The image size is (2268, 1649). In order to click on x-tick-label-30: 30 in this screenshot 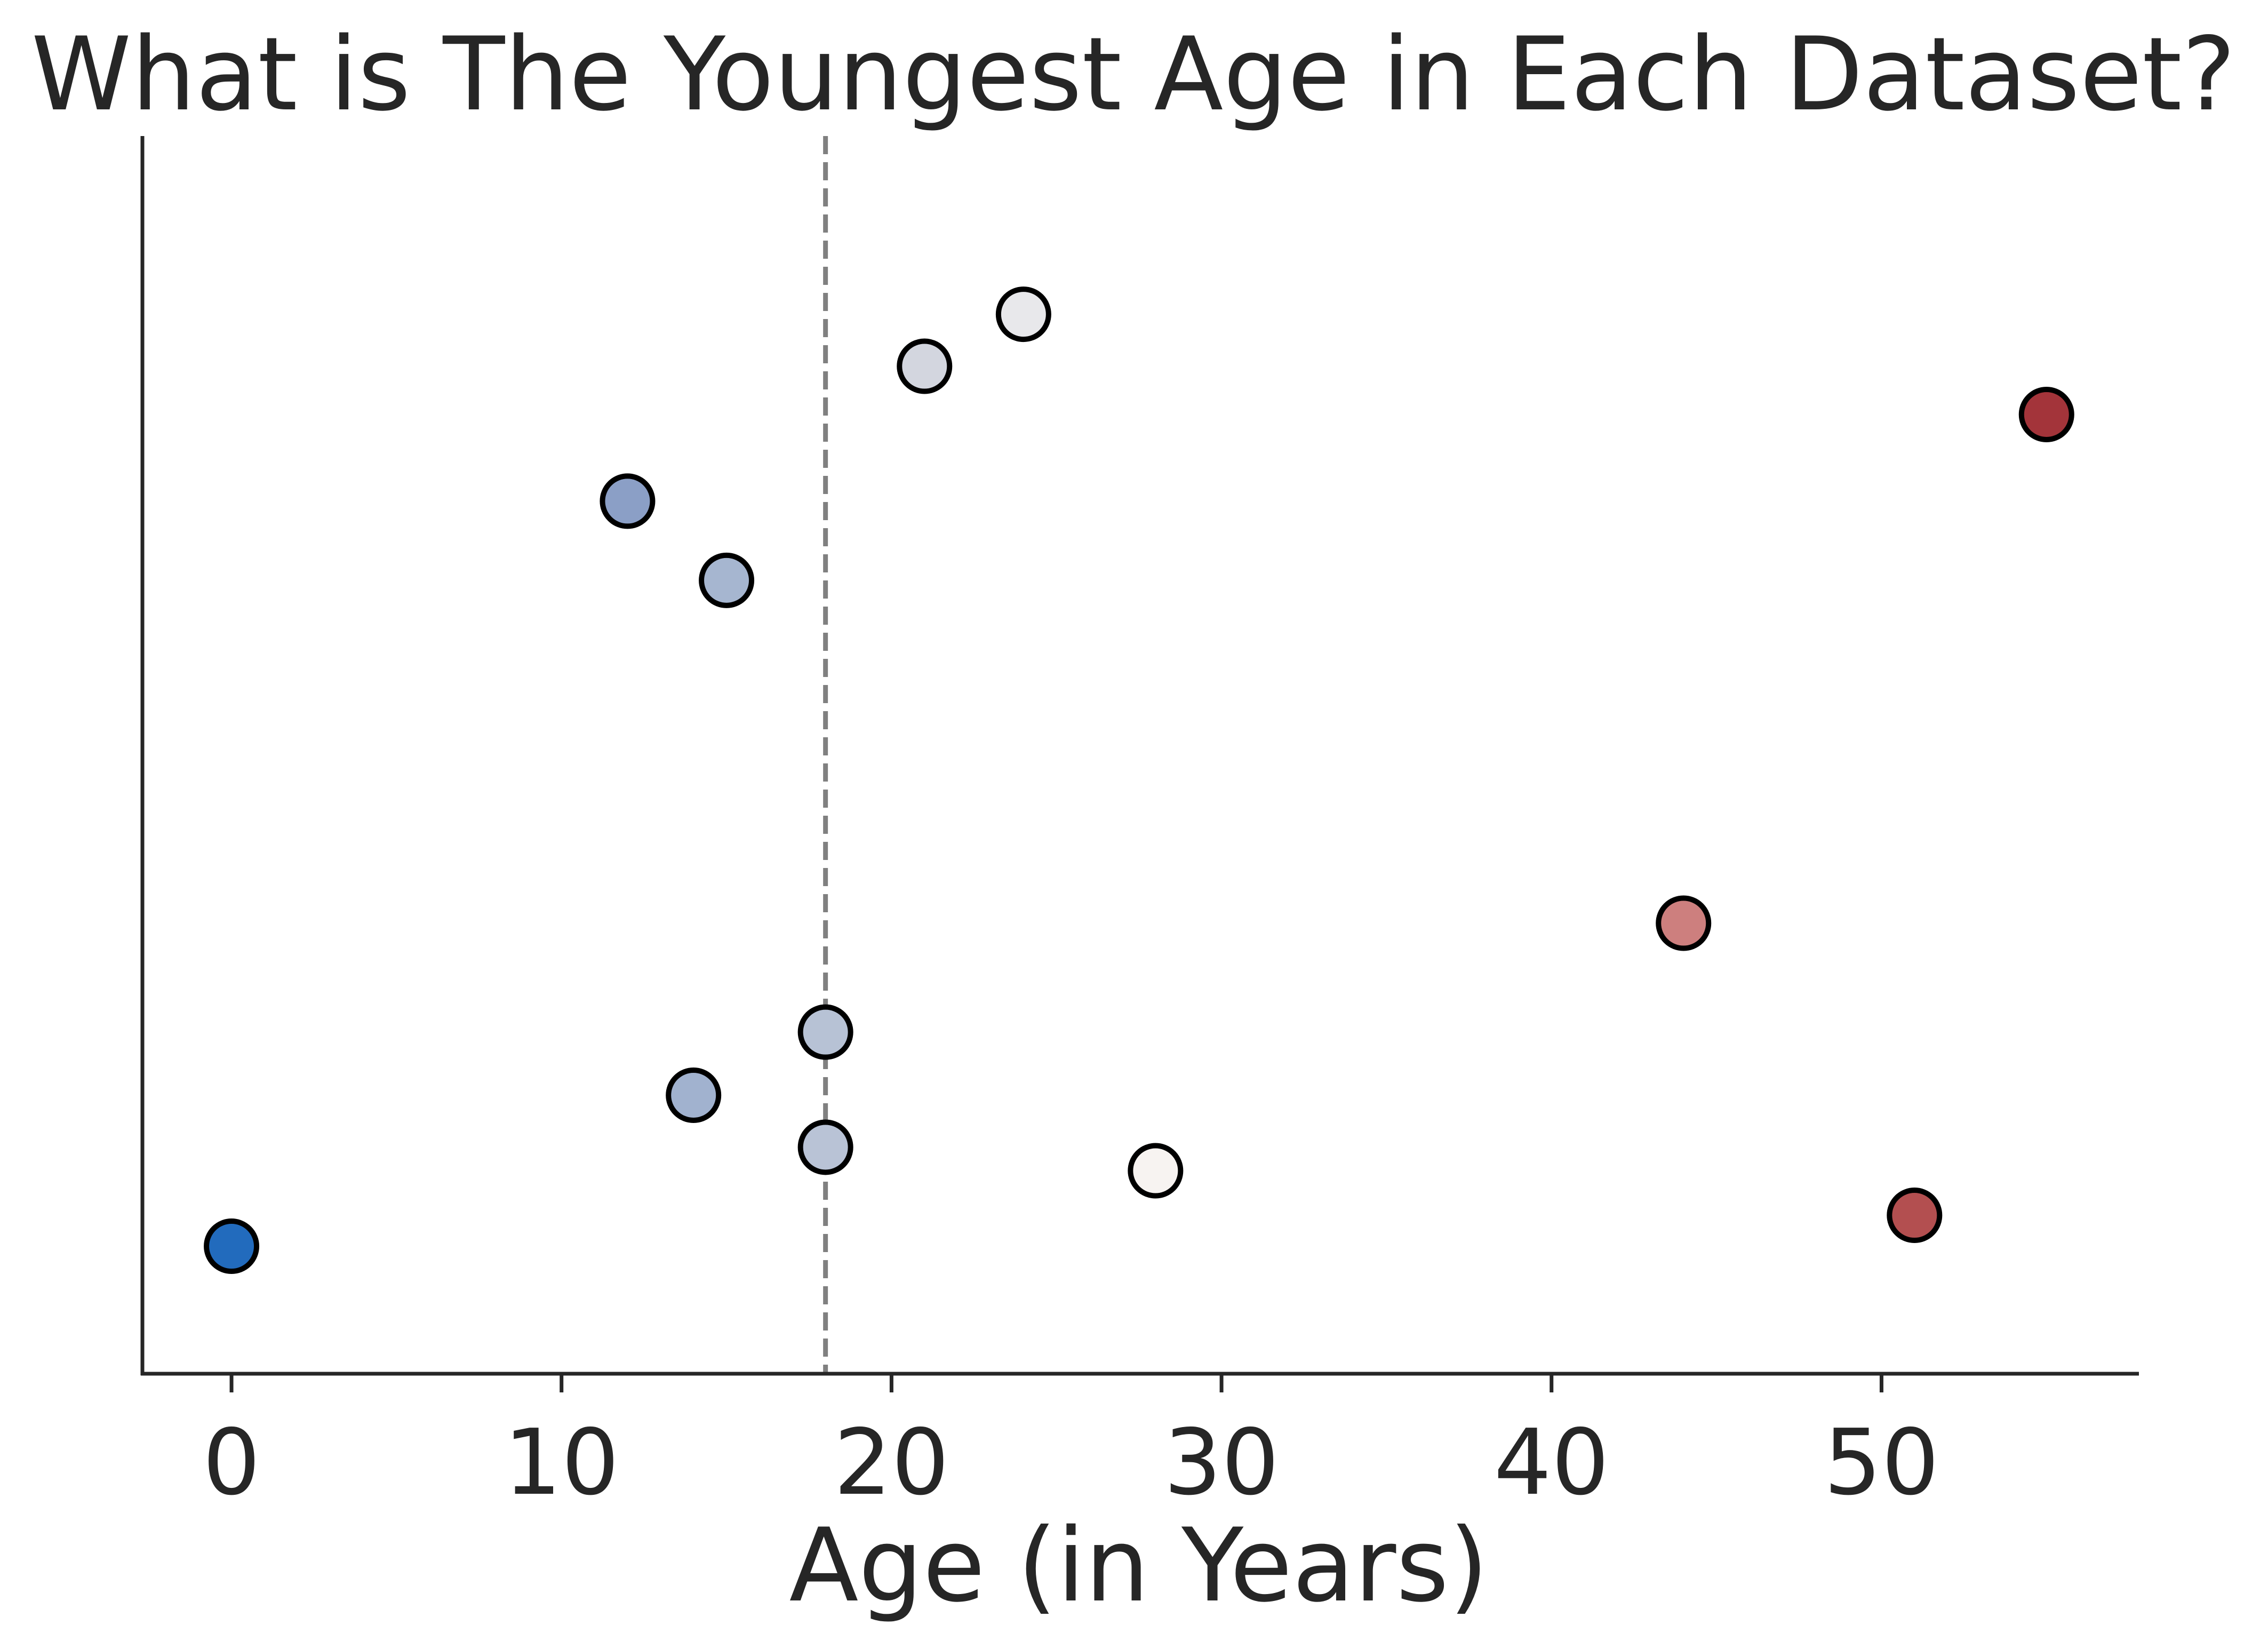, I will do `click(1221, 1463)`.